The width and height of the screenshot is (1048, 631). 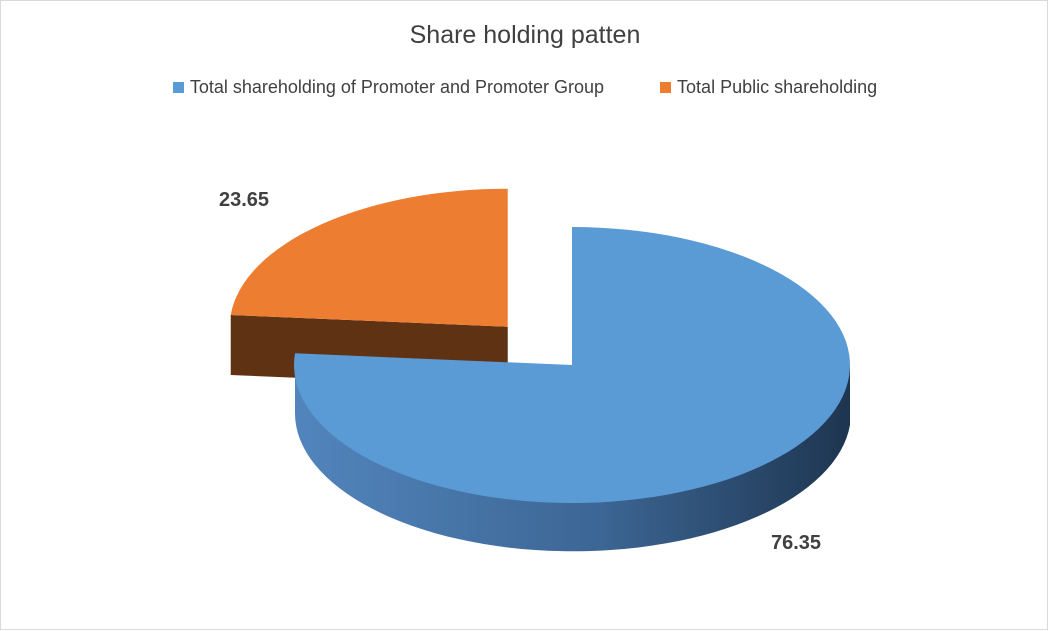 I want to click on data-label-public: 23.65, so click(x=244, y=200).